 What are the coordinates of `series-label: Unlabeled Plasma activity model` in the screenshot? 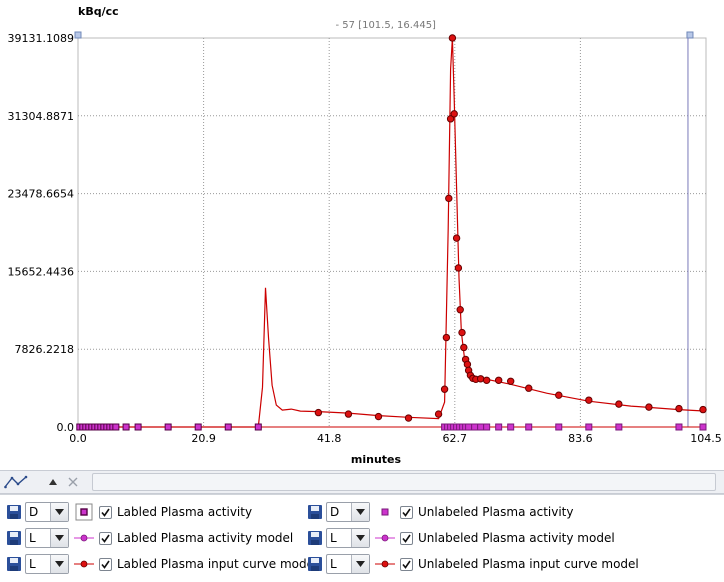 It's located at (516, 538).